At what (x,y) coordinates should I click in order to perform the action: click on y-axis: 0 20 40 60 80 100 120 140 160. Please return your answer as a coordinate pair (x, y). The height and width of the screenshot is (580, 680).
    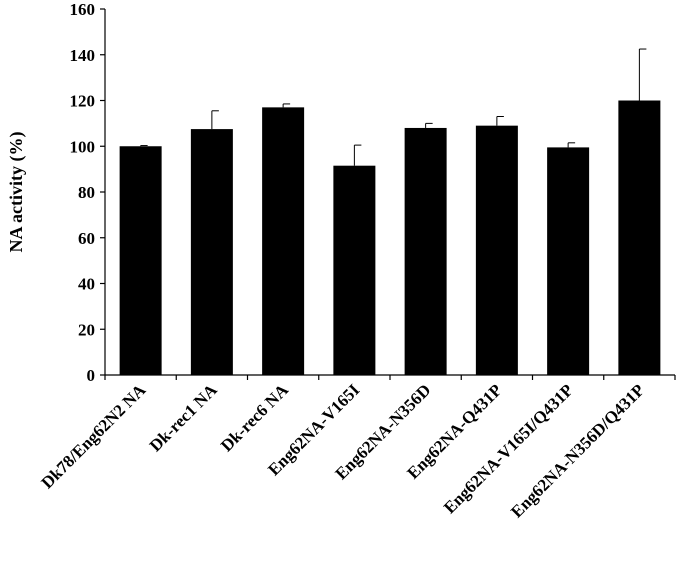
    Looking at the image, I should click on (88, 192).